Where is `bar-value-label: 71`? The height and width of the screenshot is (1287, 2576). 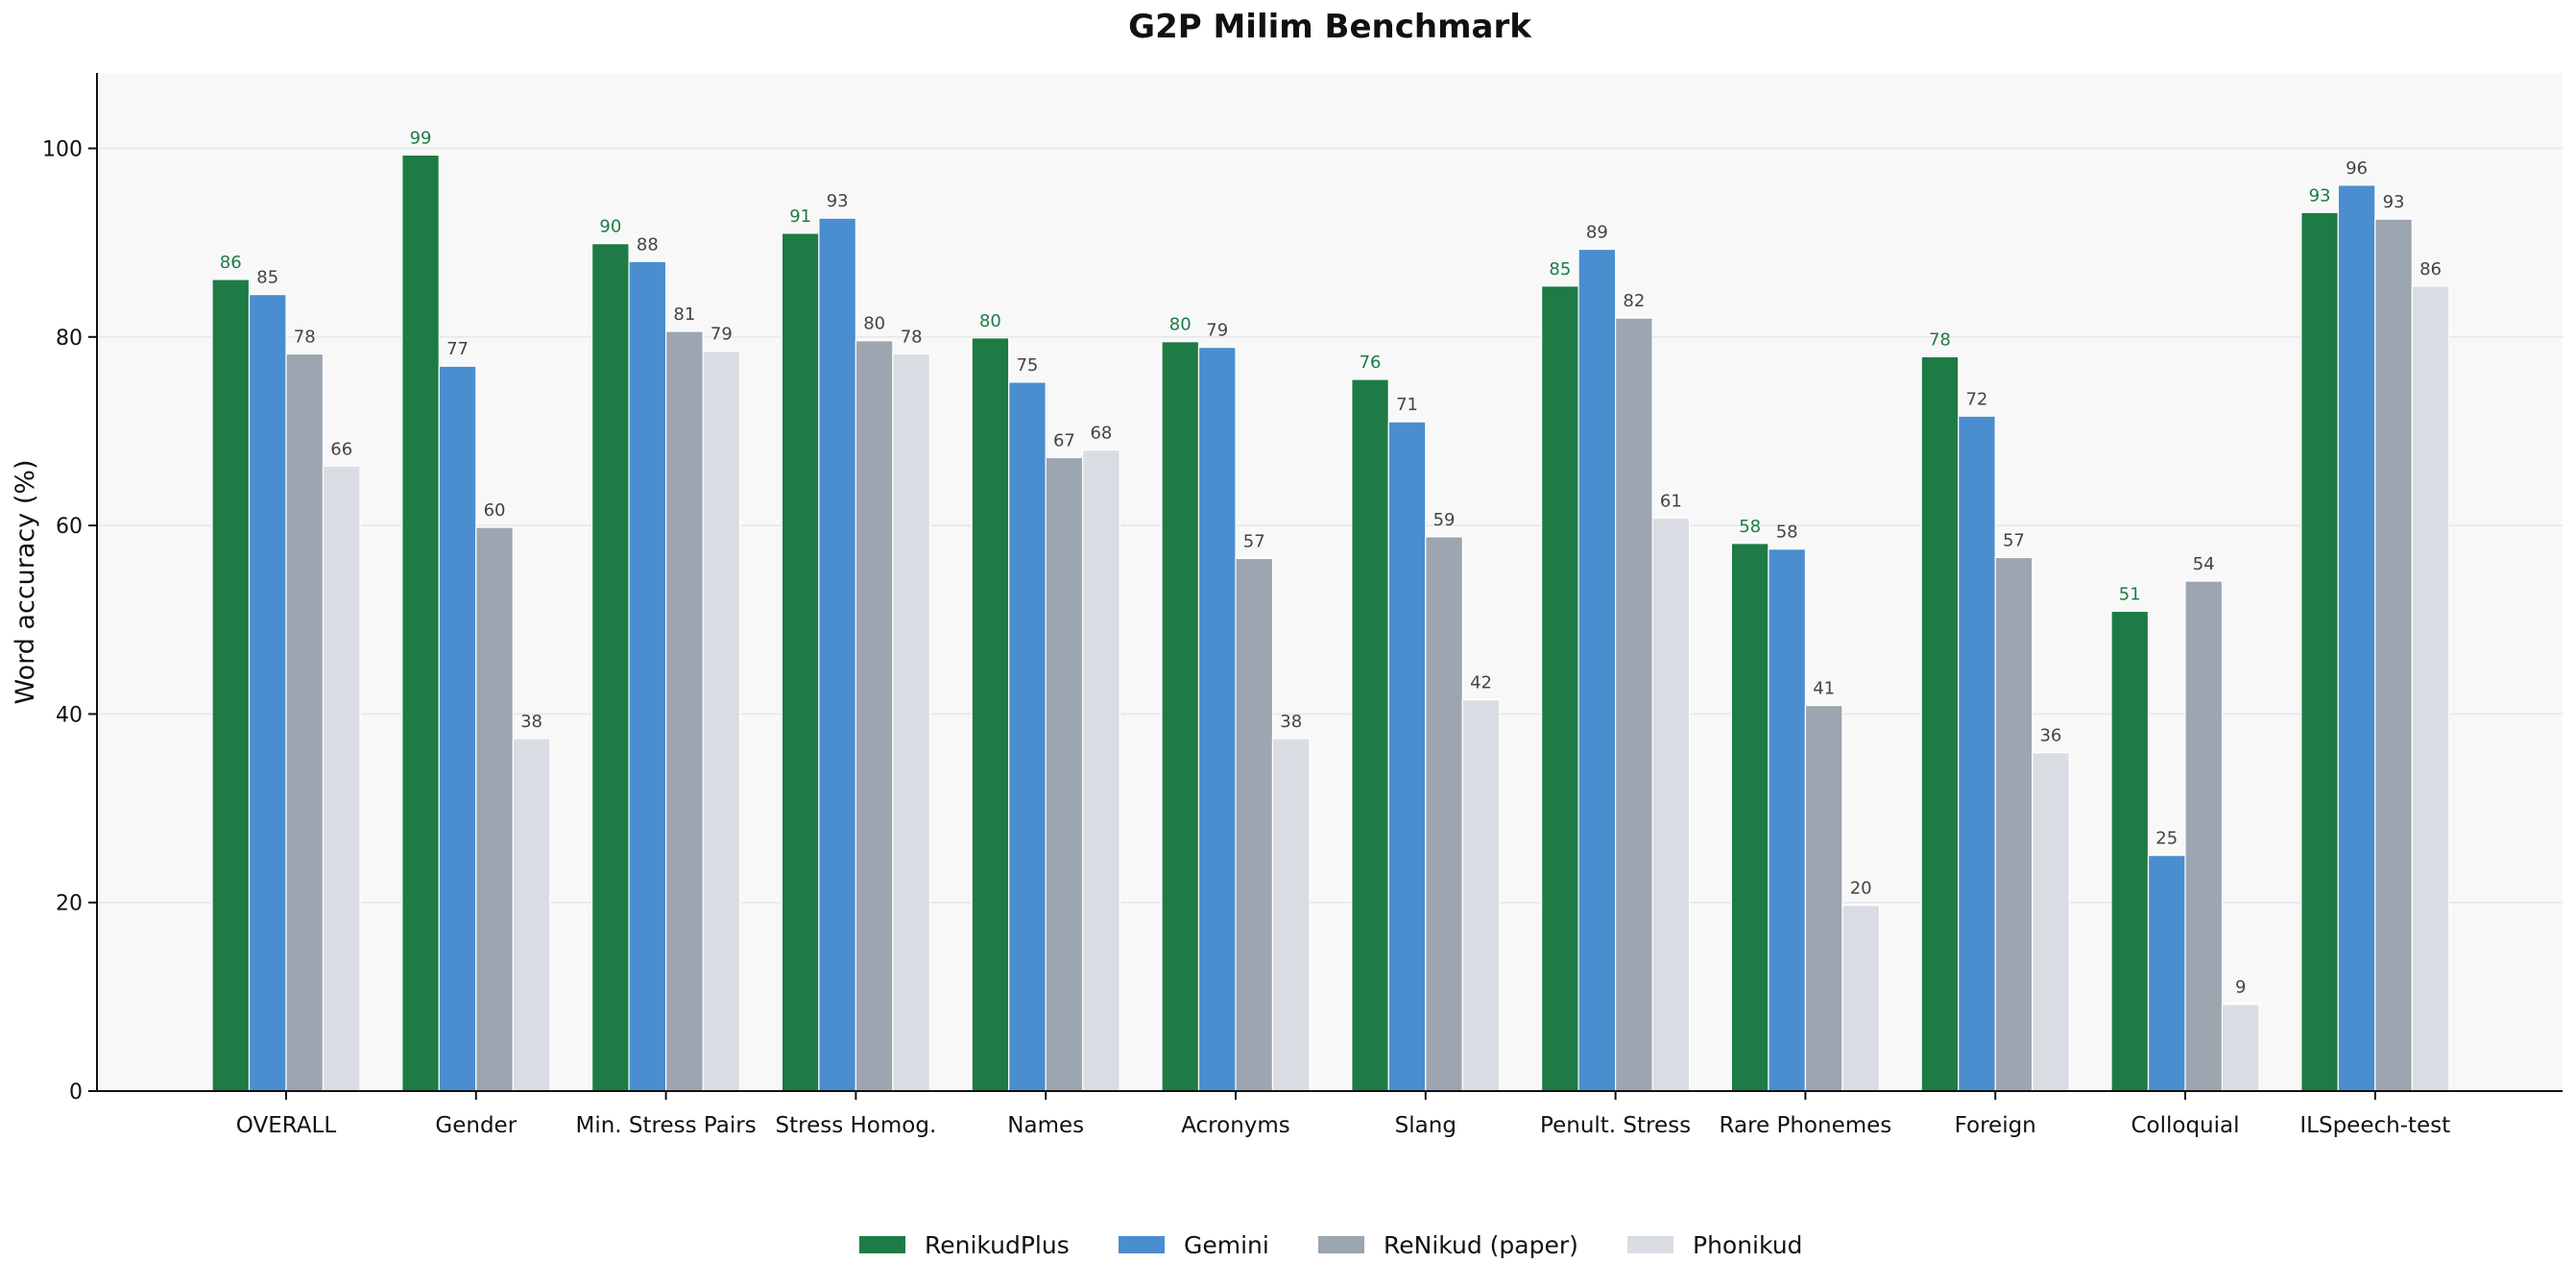 bar-value-label: 71 is located at coordinates (1407, 405).